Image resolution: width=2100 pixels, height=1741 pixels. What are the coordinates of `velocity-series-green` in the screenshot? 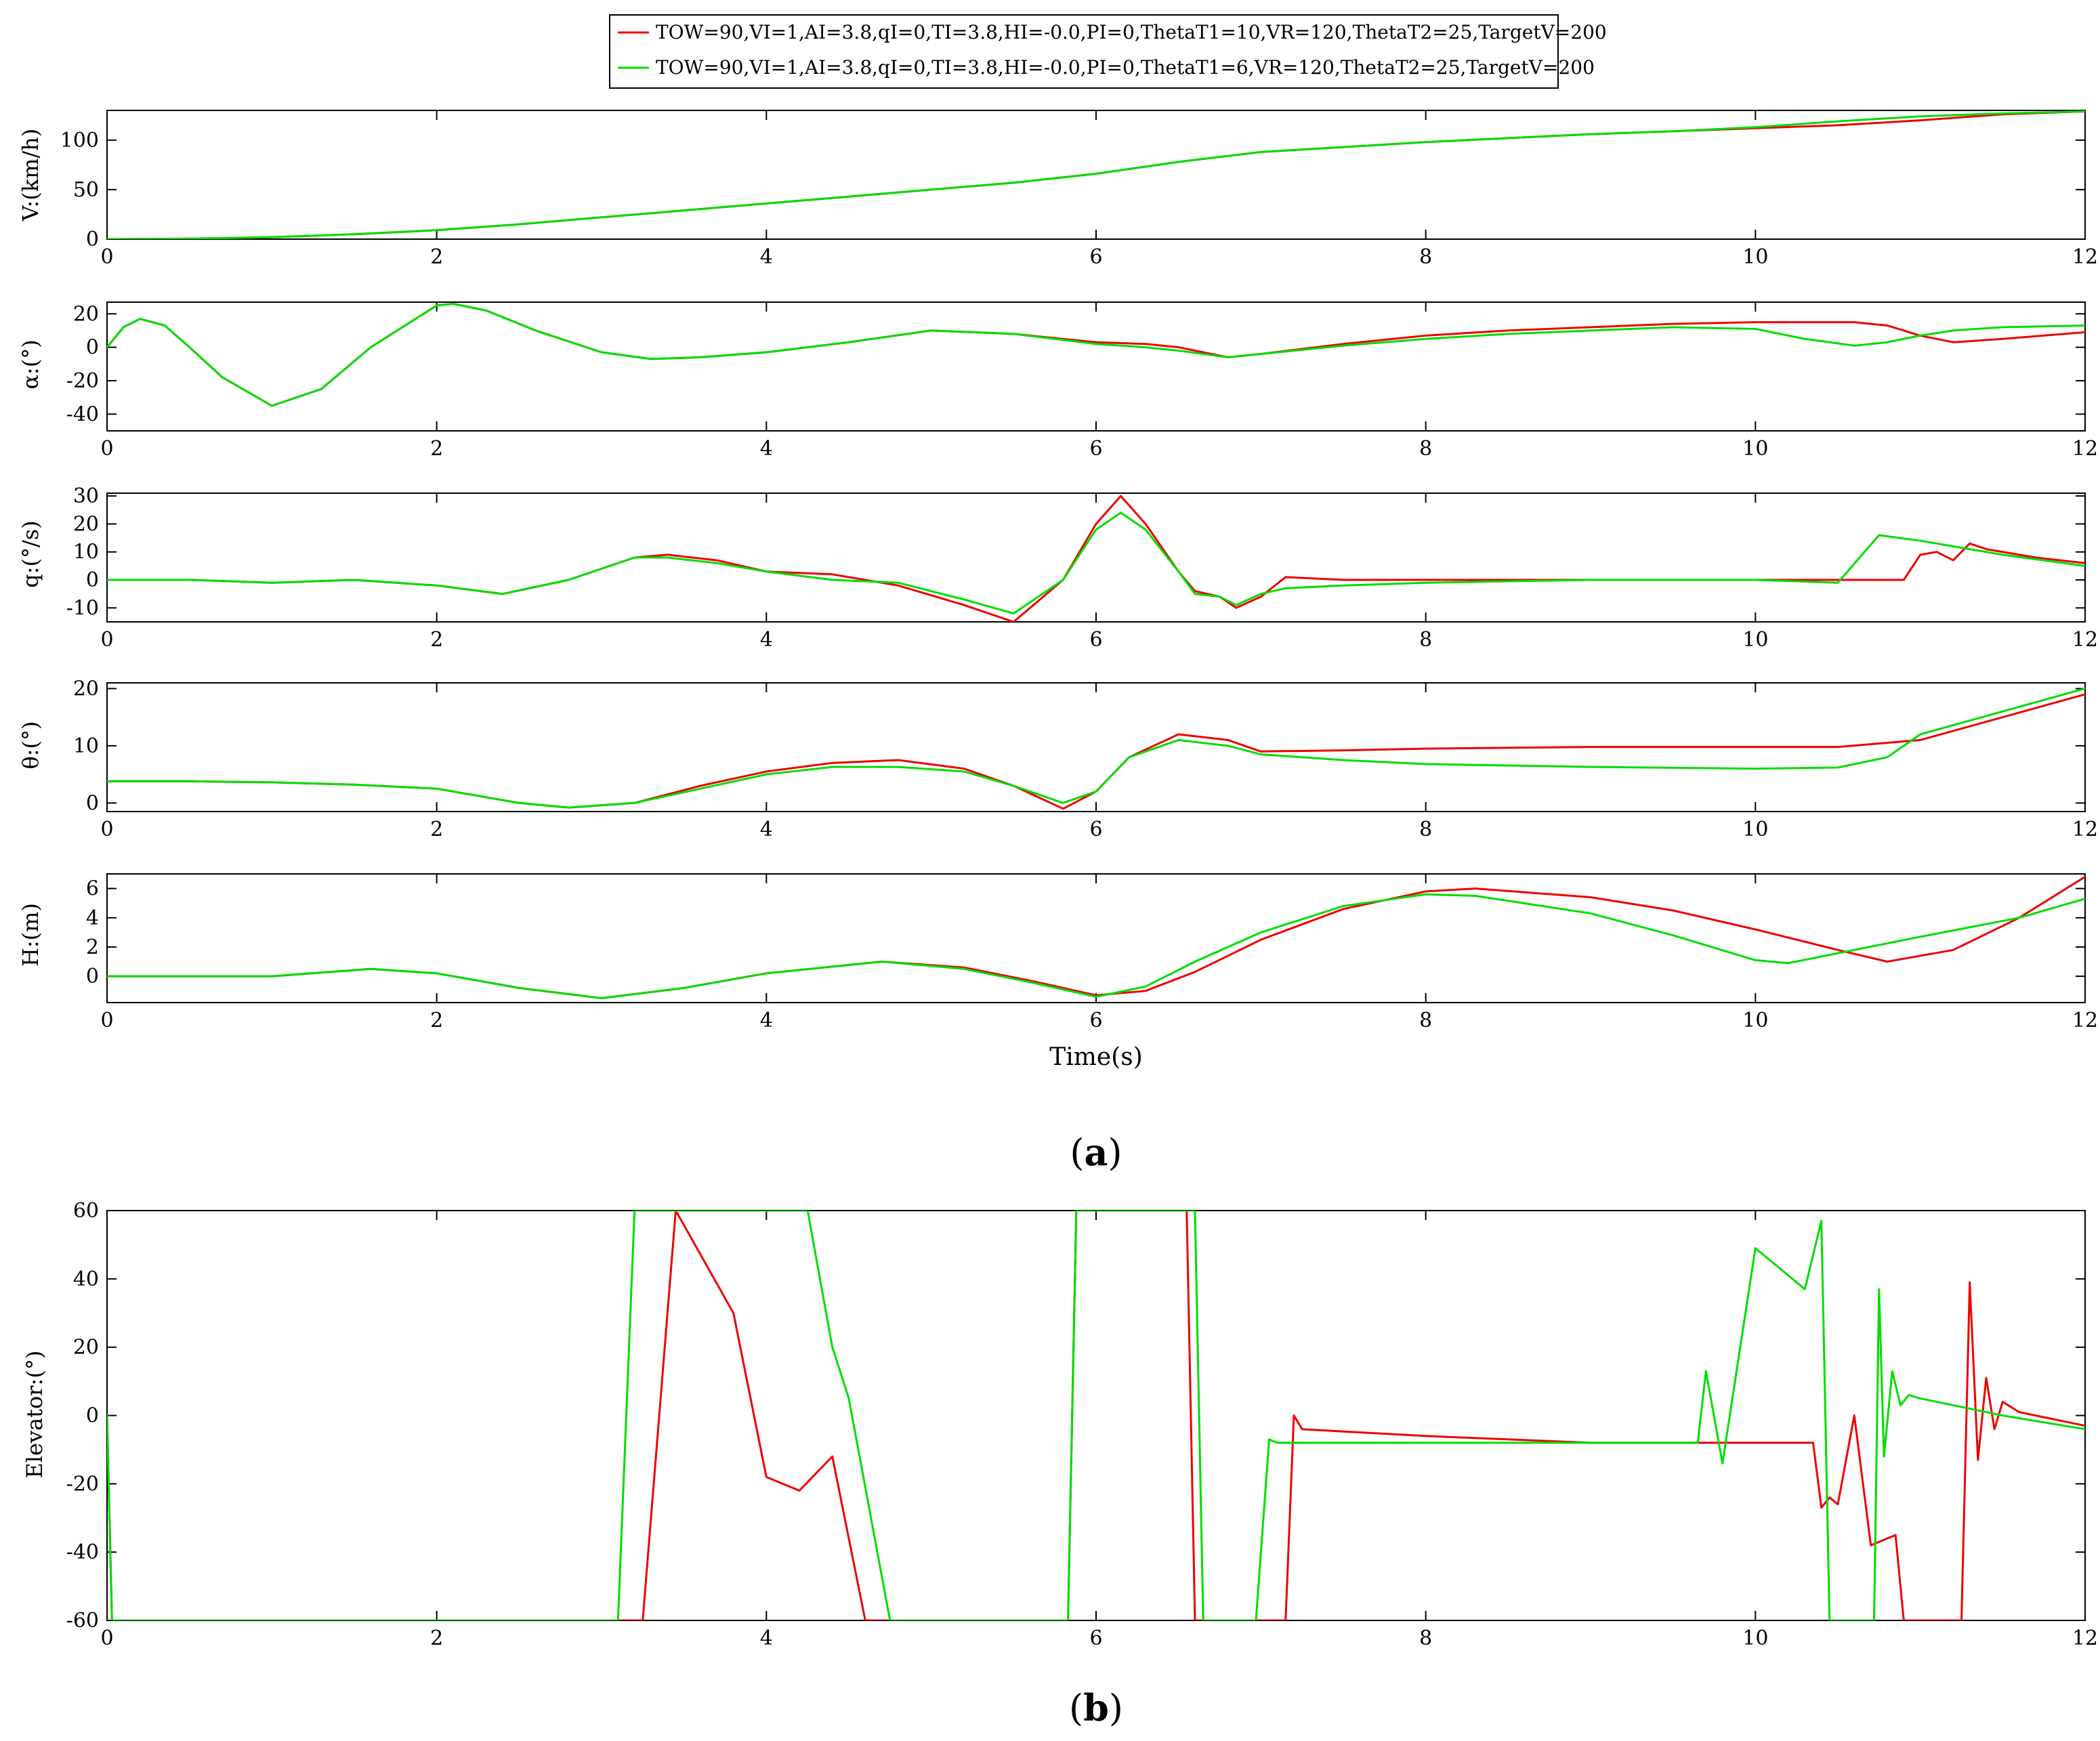 It's located at (1096, 175).